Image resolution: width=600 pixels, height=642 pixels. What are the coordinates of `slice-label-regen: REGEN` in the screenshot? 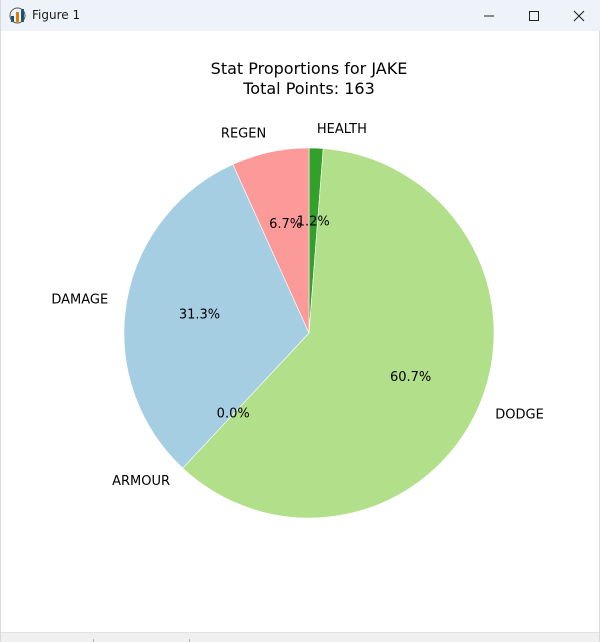 It's located at (243, 134).